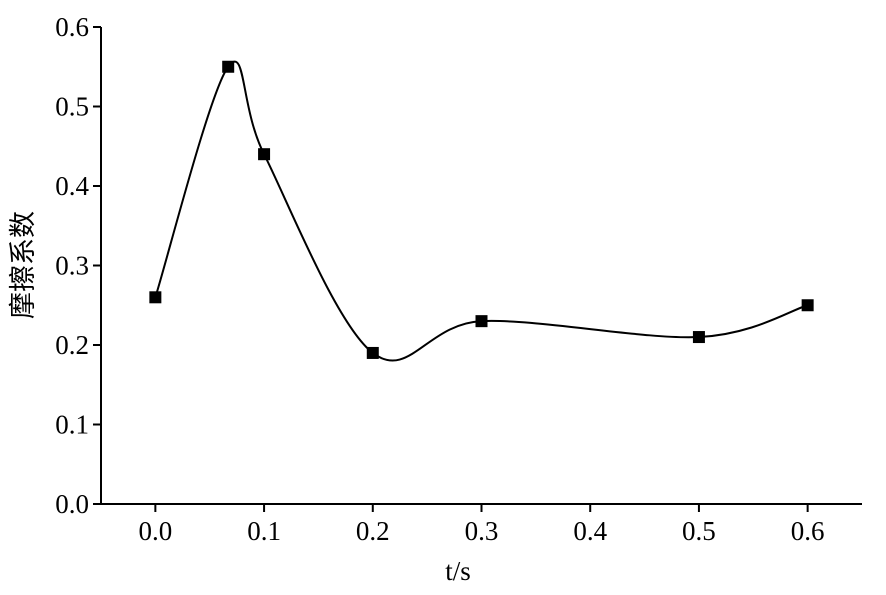 This screenshot has width=886, height=595. I want to click on y-axis-label: 摩擦系数, so click(23, 265).